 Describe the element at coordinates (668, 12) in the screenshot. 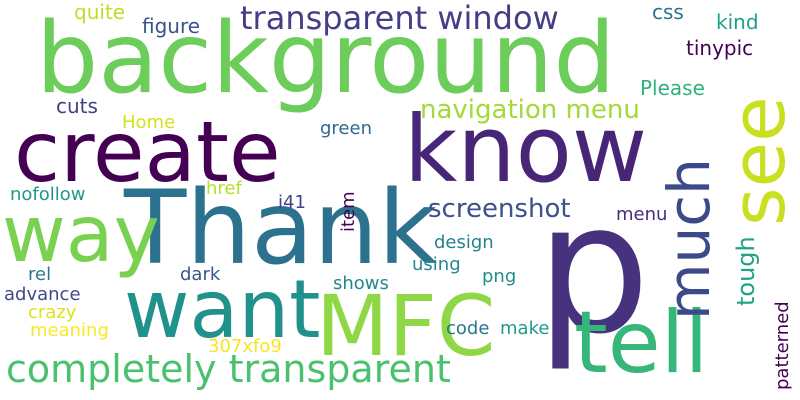

I see `word-css: css` at that location.